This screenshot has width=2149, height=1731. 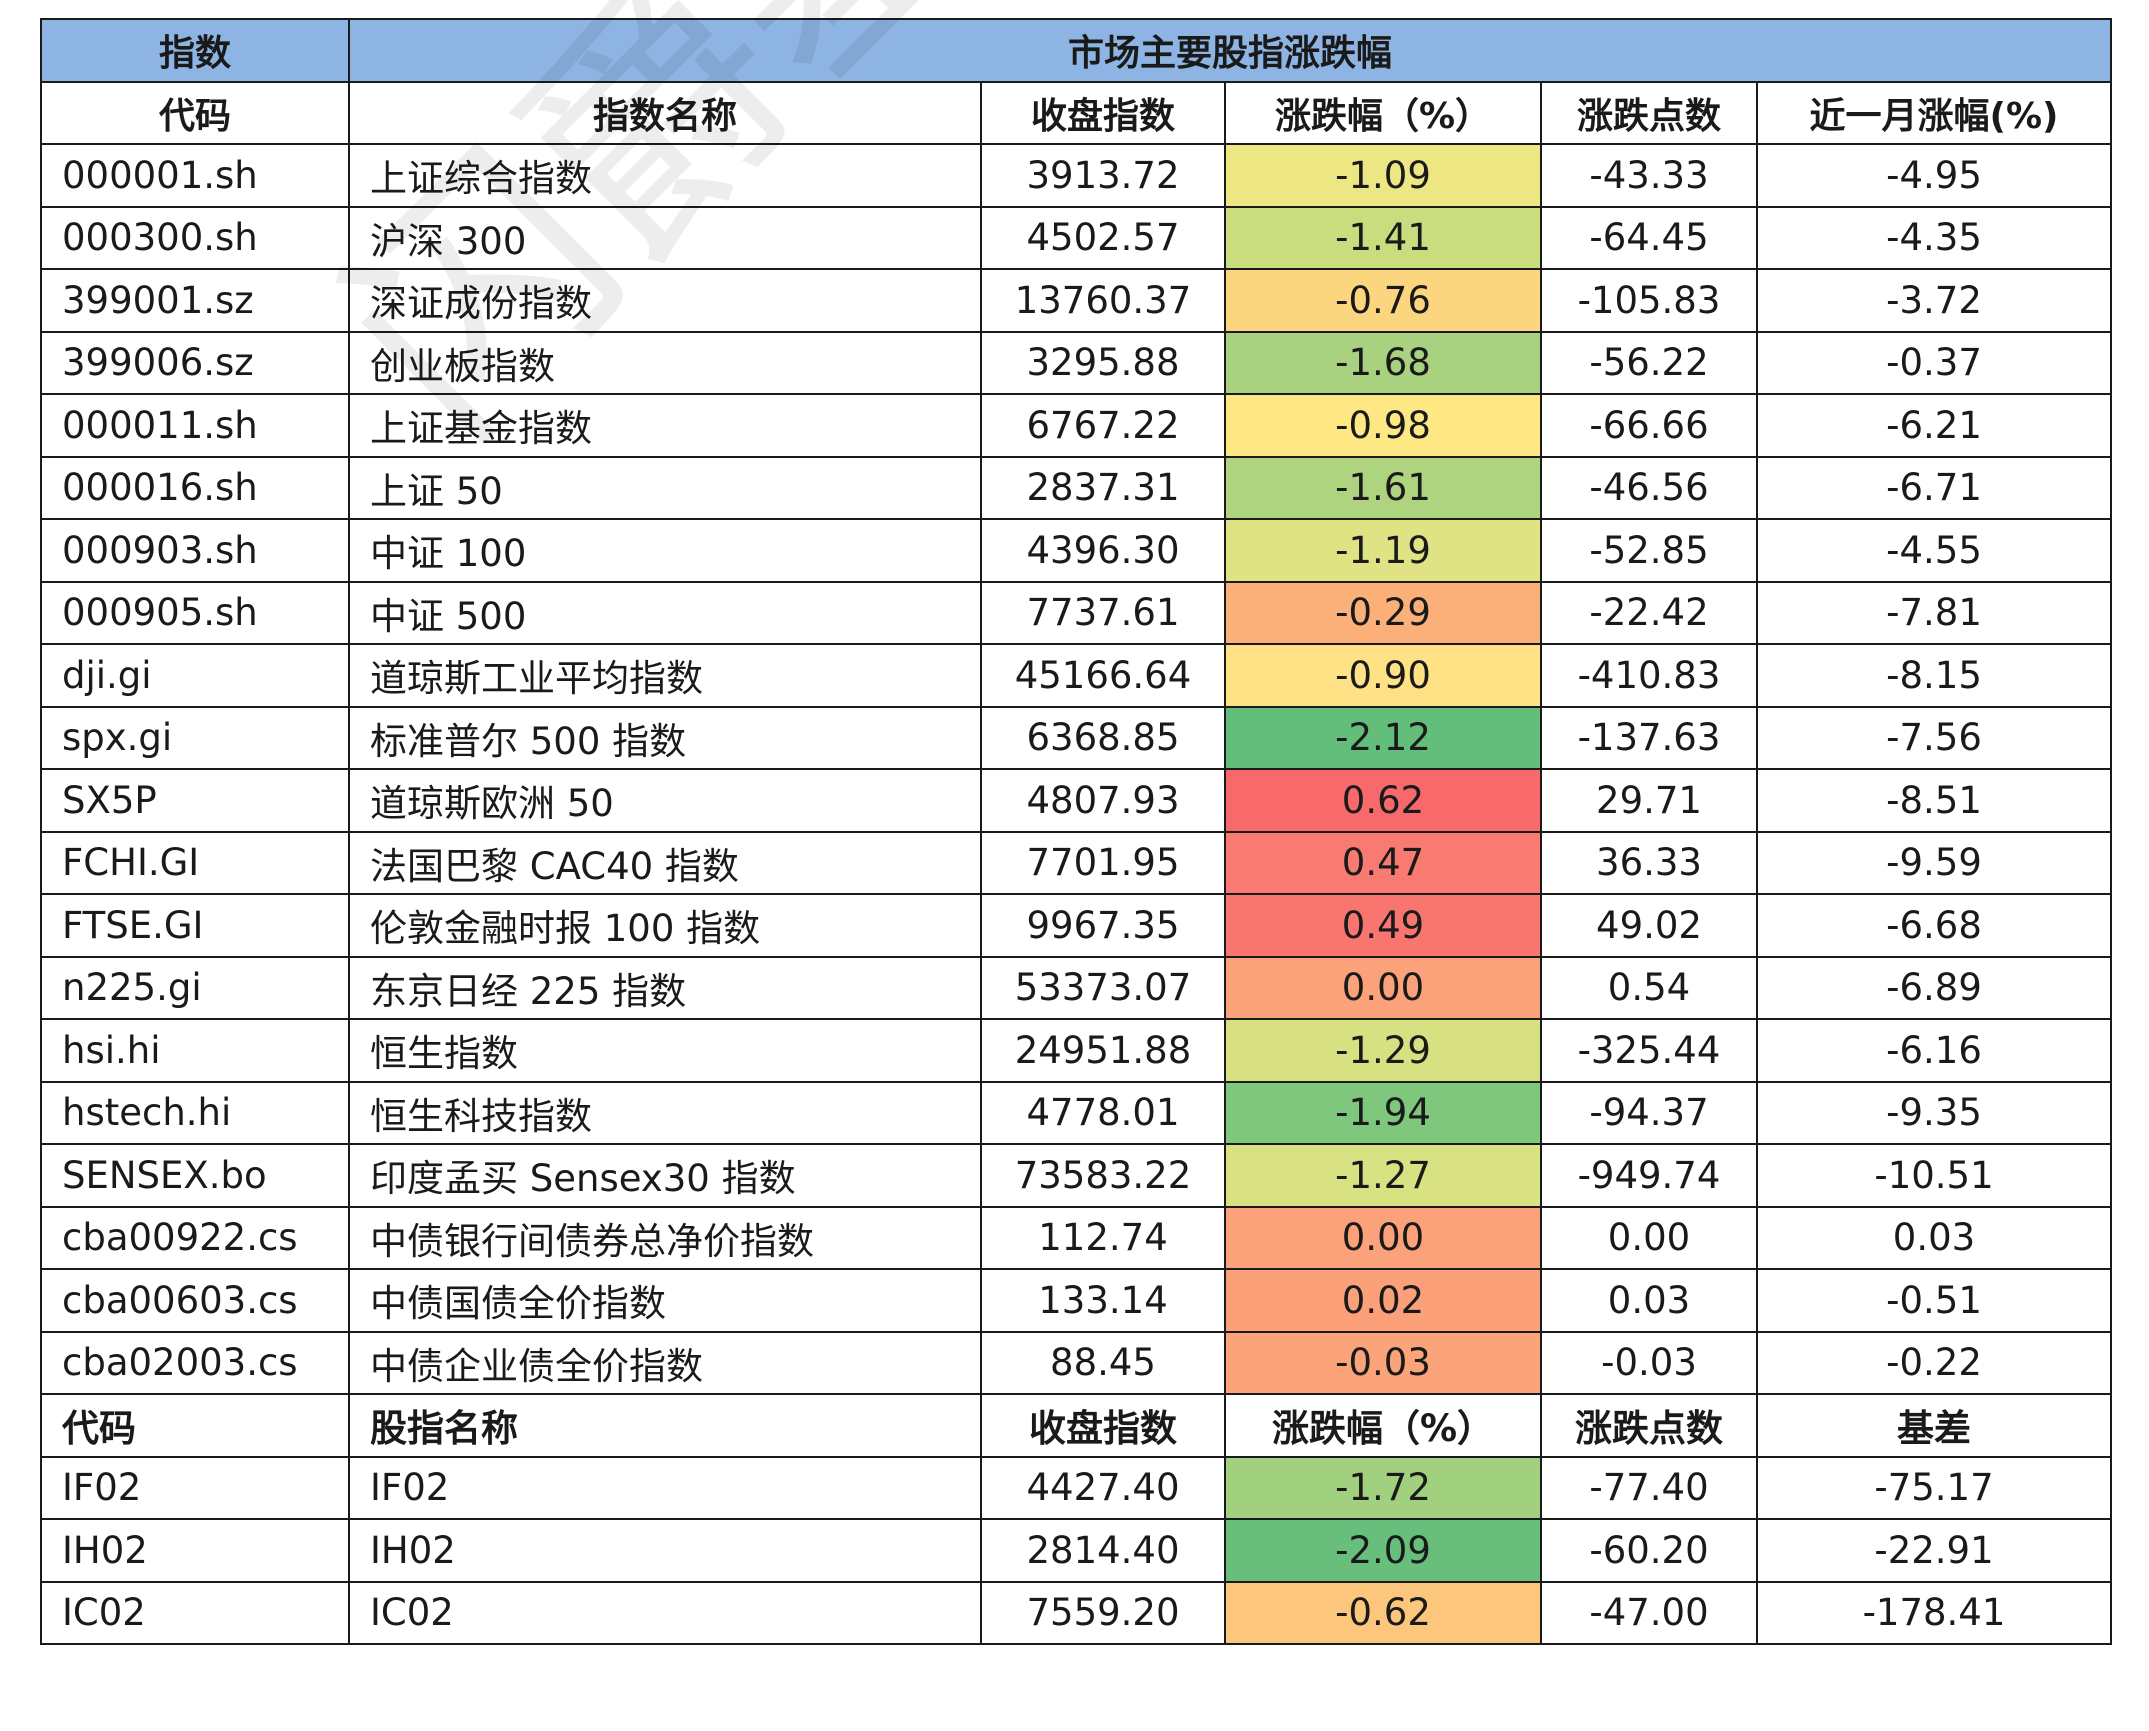 What do you see at coordinates (1076, 987) in the screenshot?
I see `table-row: n225.gi 东京日经 225 指数 53373.07 0.00 0.54 -6.89` at bounding box center [1076, 987].